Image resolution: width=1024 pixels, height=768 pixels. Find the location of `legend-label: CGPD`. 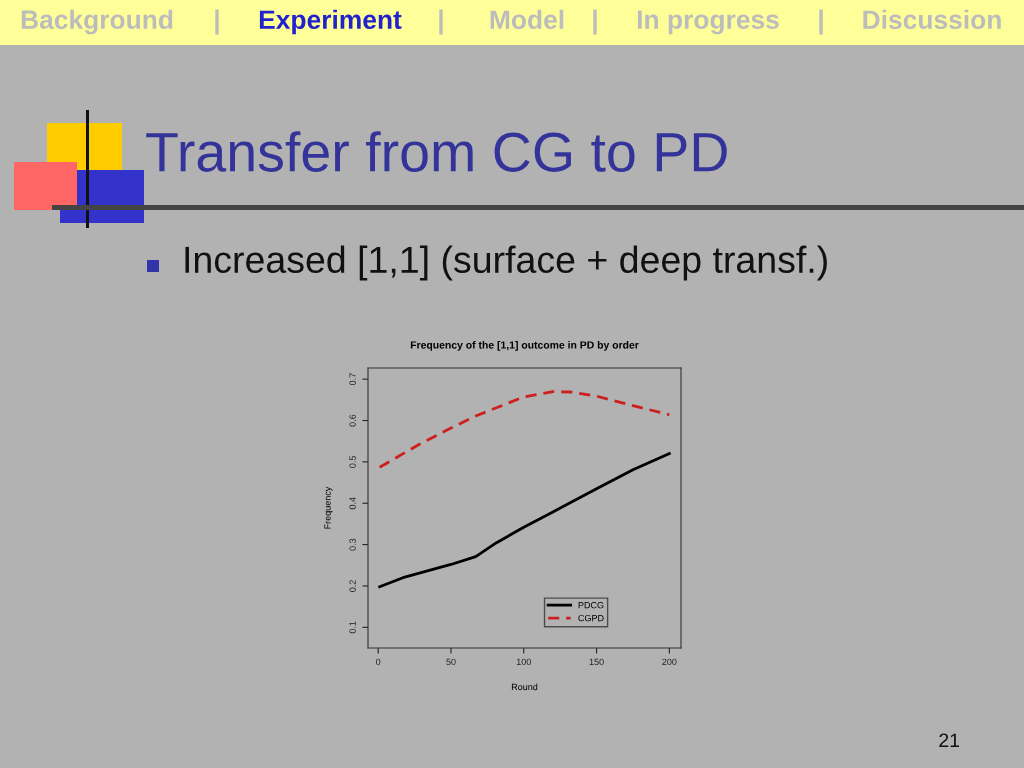

legend-label: CGPD is located at coordinates (591, 618).